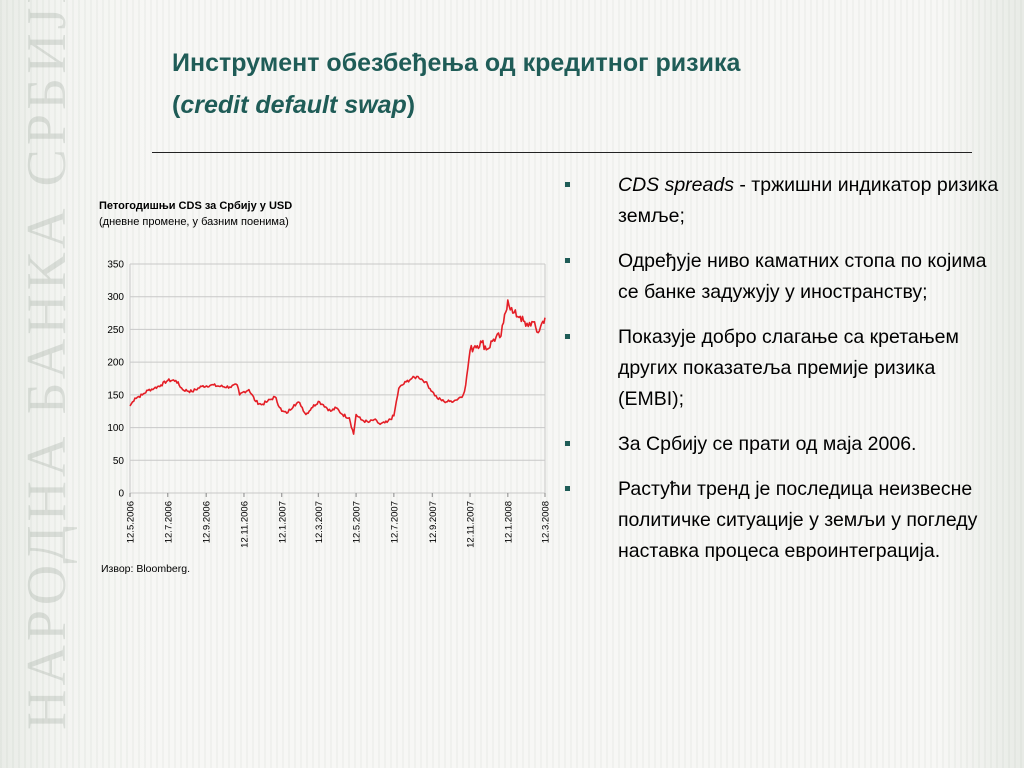 The image size is (1024, 768). Describe the element at coordinates (115, 363) in the screenshot. I see `y-tick-label: 200` at that location.